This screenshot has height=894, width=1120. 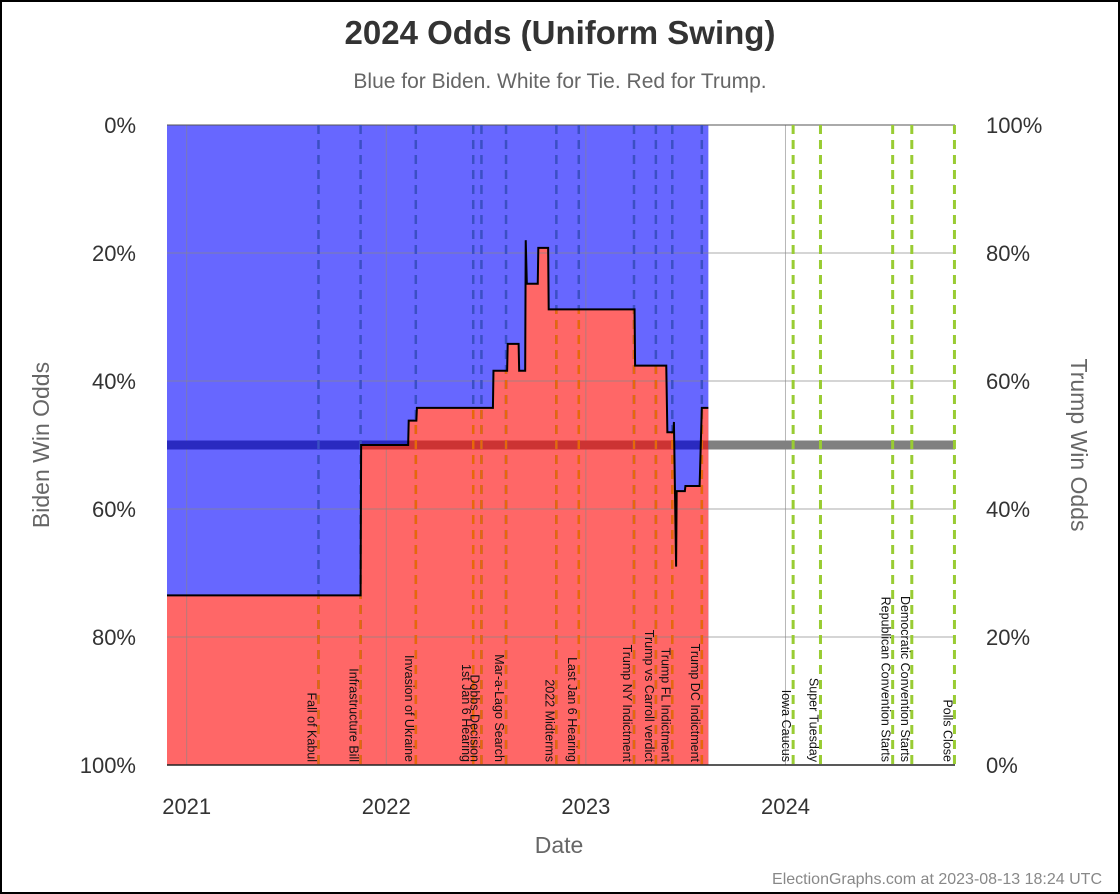 What do you see at coordinates (813, 720) in the screenshot?
I see `event-label: Super Tuesday` at bounding box center [813, 720].